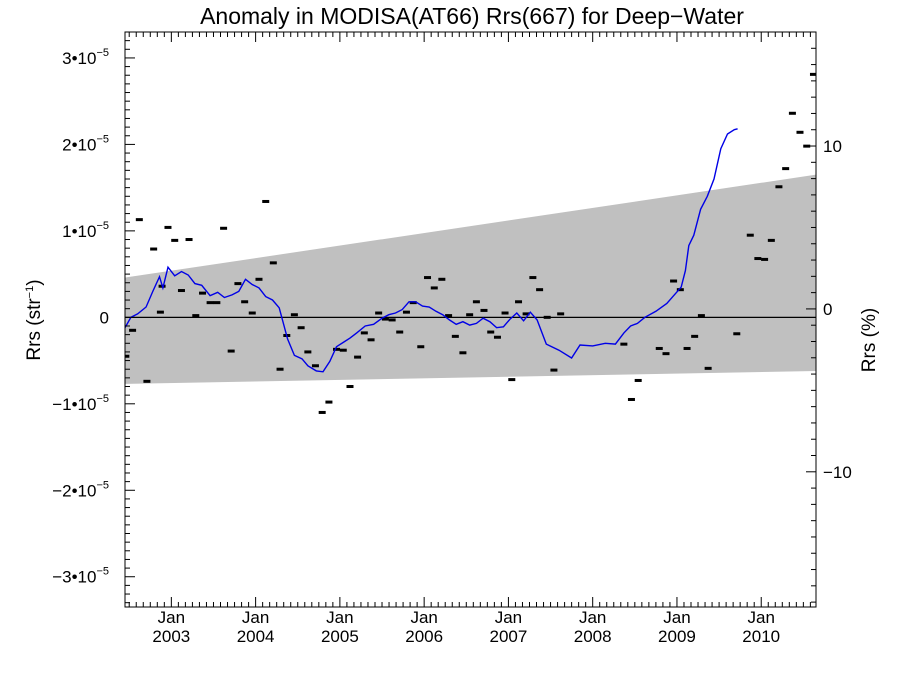  Describe the element at coordinates (424, 636) in the screenshot. I see `x-tick-label-year: 2006` at that location.